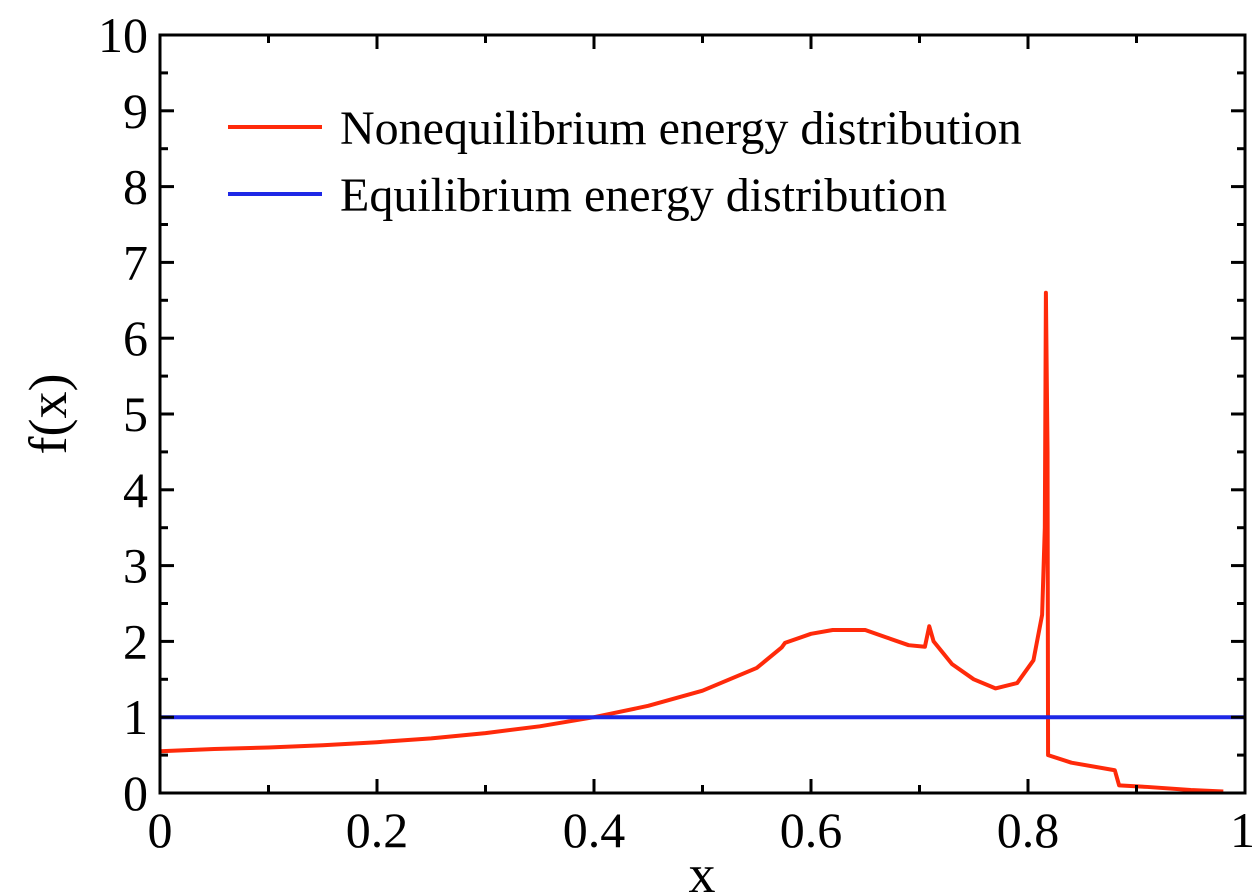  I want to click on x-axis-title: x, so click(702, 870).